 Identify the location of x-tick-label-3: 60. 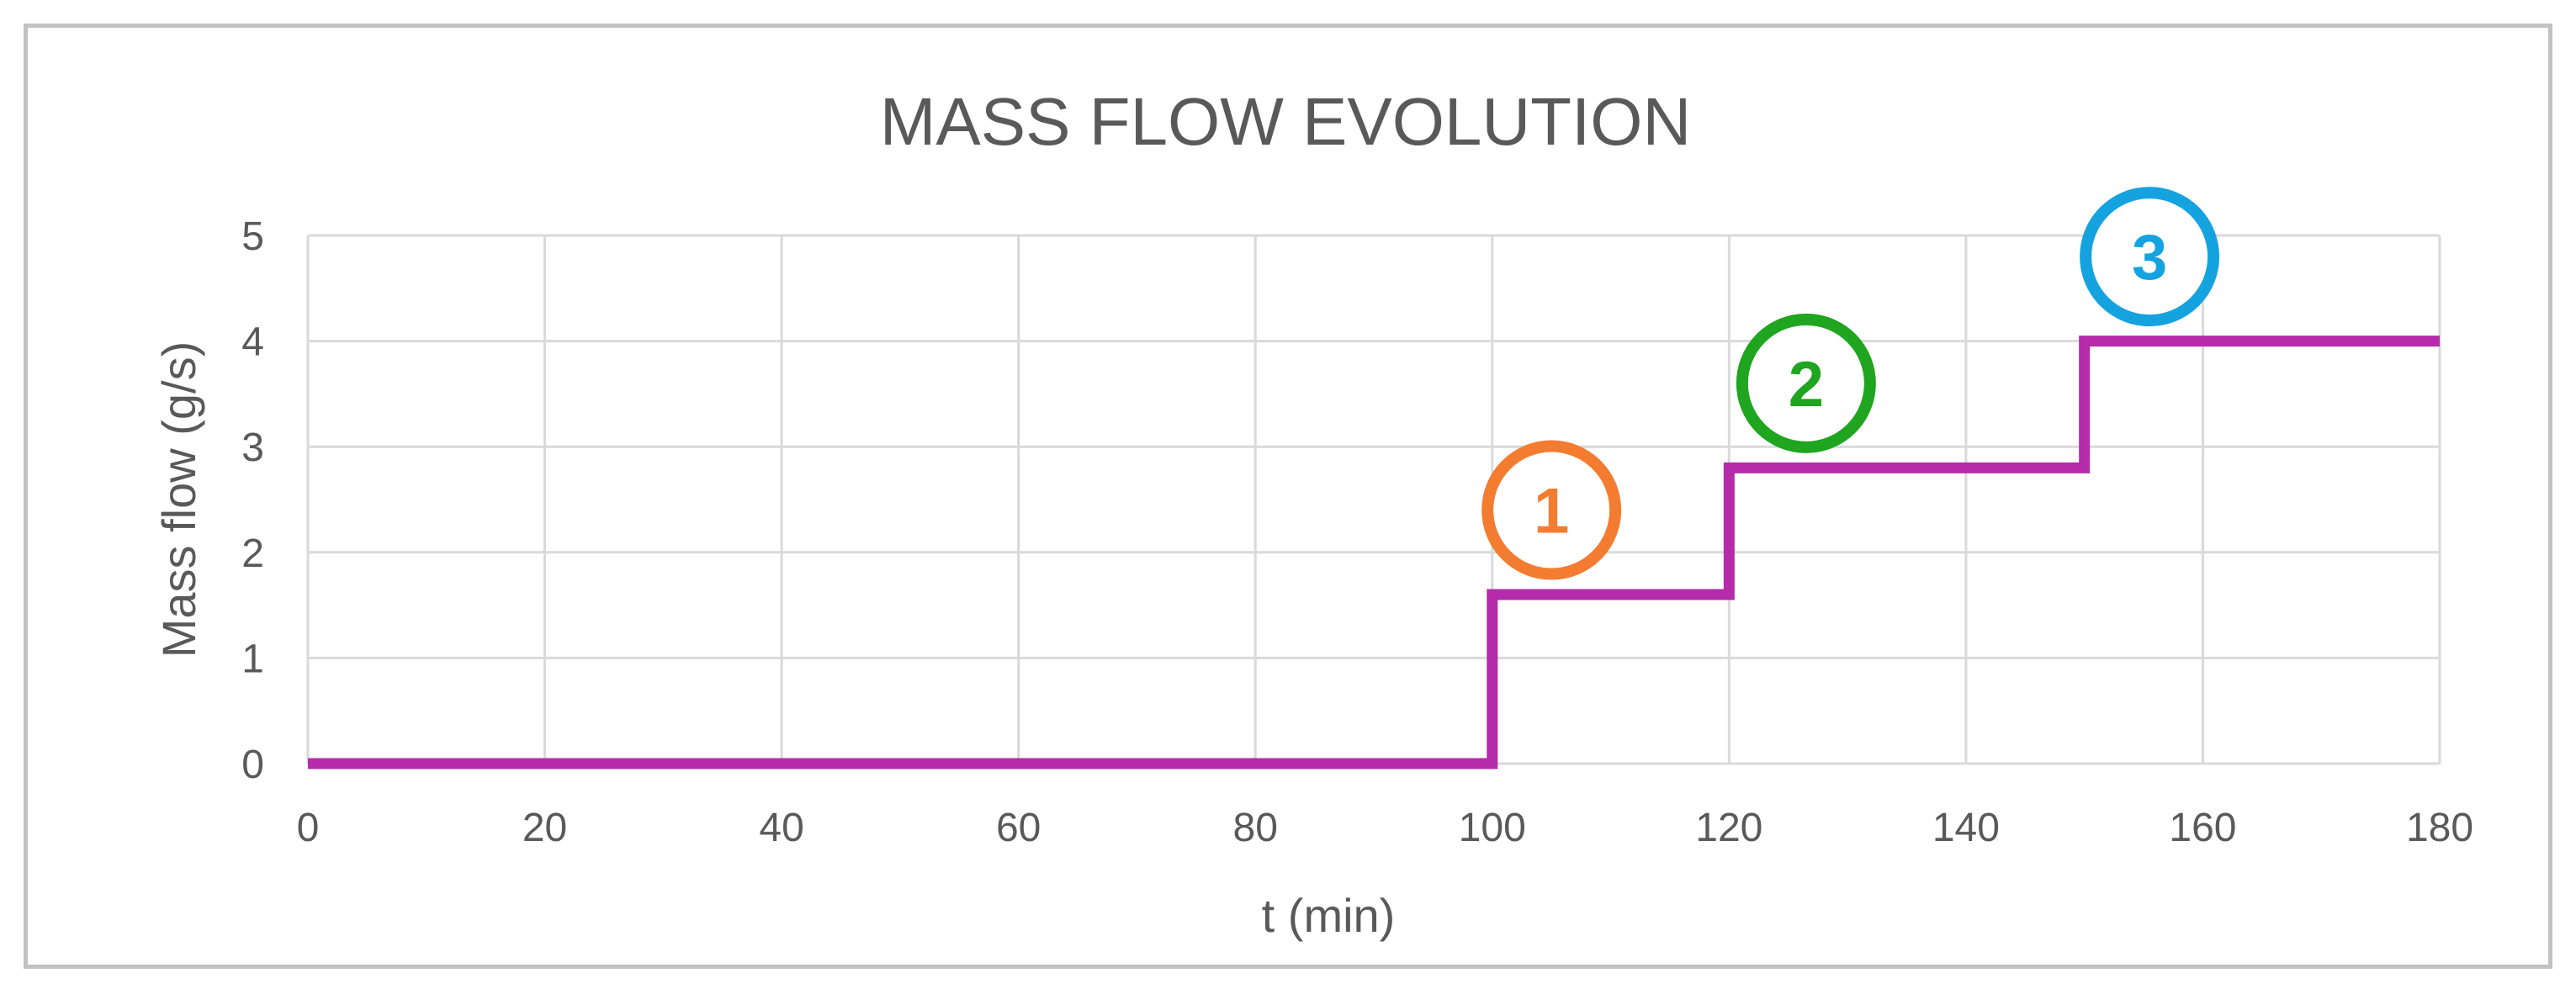
(1019, 828).